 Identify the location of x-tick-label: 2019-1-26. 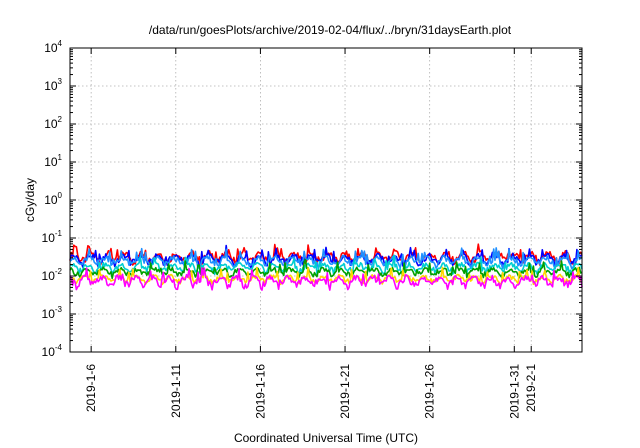
(430, 391).